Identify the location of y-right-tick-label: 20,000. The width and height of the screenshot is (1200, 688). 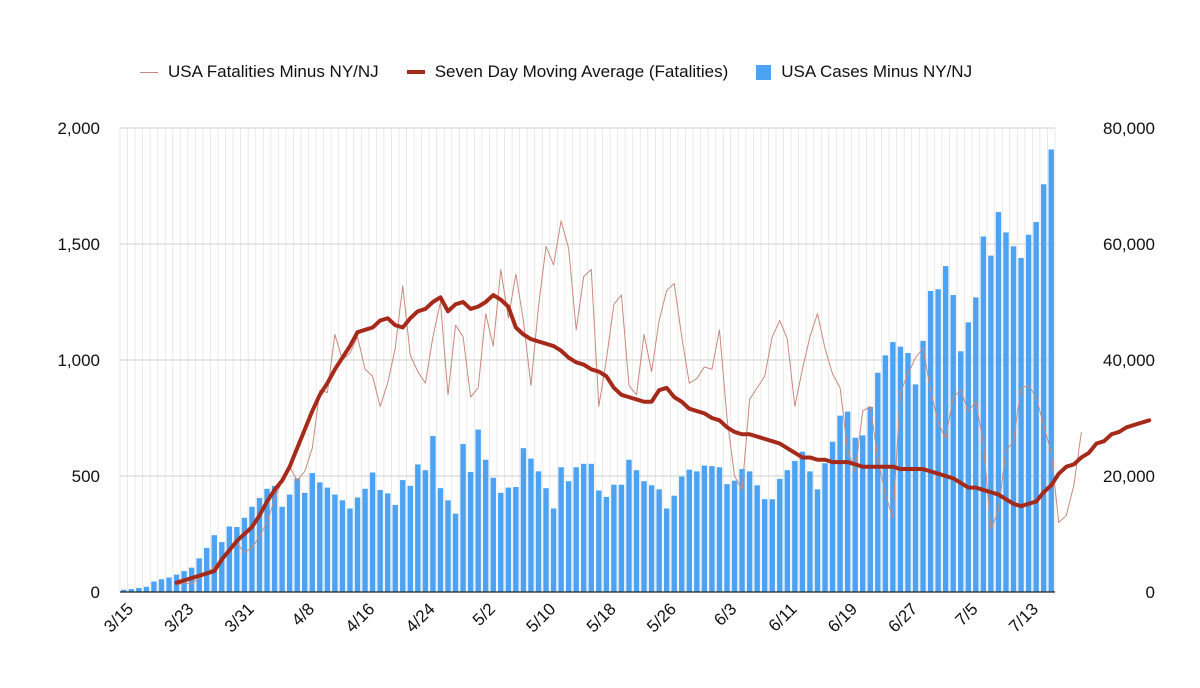
(1129, 476).